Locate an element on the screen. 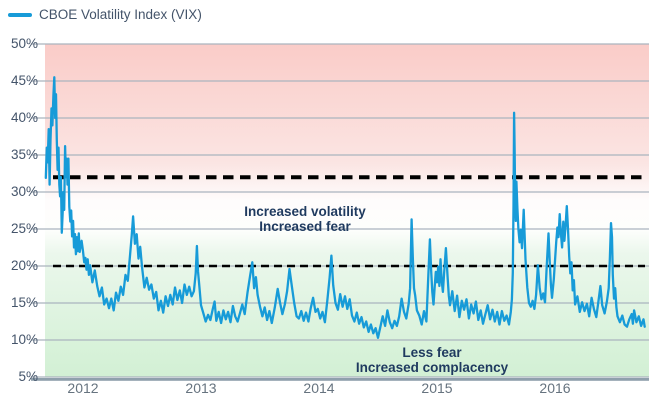 The height and width of the screenshot is (400, 650). legend-label: CBOE Volatility Index (VIX) is located at coordinates (120, 14).